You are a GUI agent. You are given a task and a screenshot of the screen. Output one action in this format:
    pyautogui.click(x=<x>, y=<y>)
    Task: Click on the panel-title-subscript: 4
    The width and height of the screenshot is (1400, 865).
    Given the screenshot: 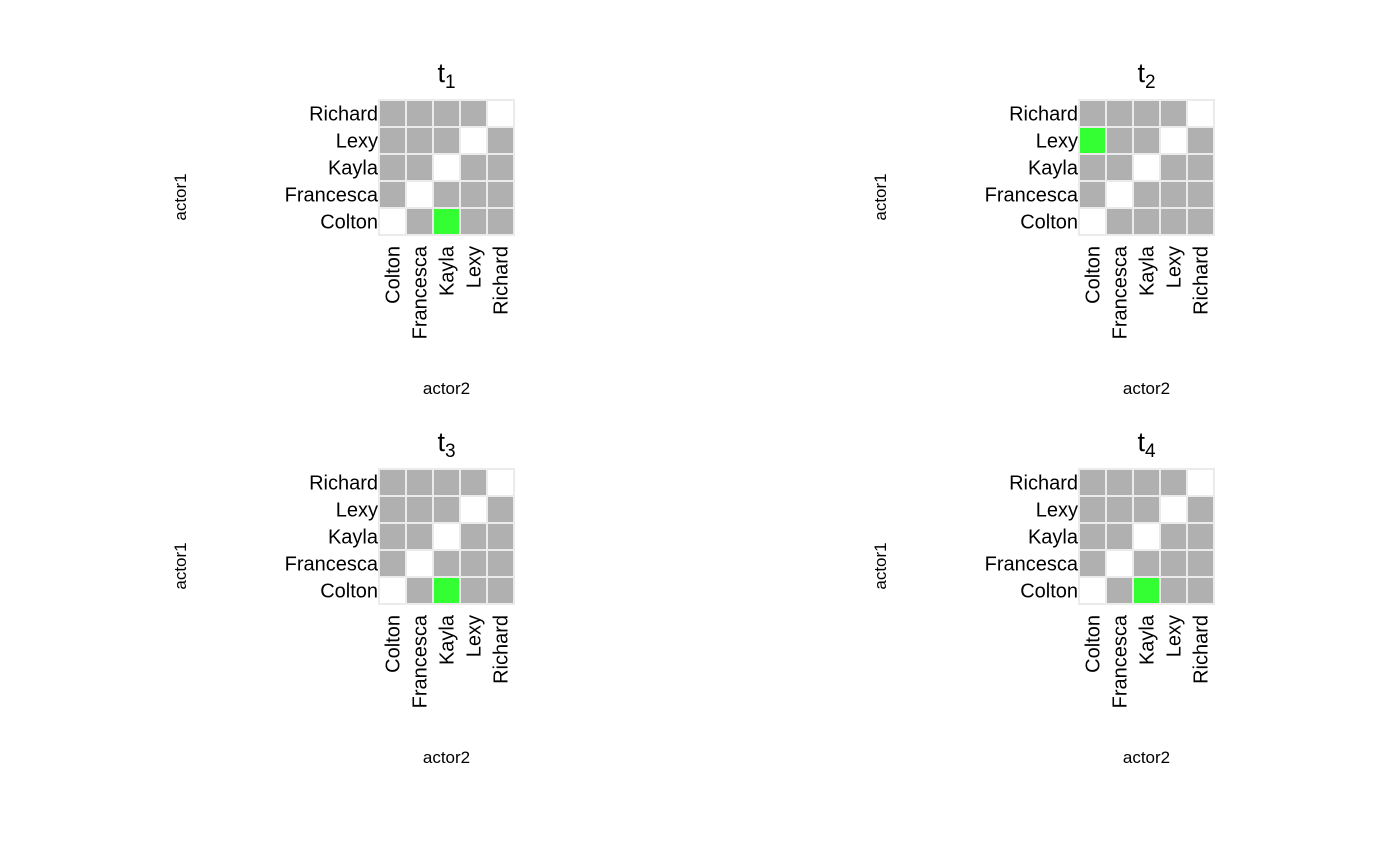 What is the action you would take?
    pyautogui.click(x=1150, y=451)
    